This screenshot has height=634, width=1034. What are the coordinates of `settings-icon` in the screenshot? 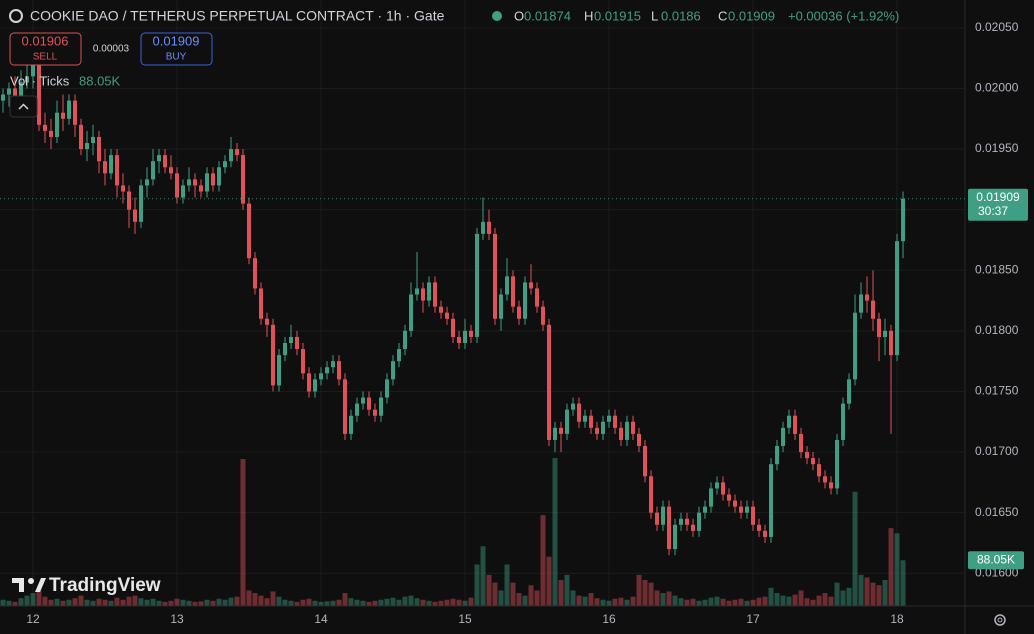 It's located at (1000, 620).